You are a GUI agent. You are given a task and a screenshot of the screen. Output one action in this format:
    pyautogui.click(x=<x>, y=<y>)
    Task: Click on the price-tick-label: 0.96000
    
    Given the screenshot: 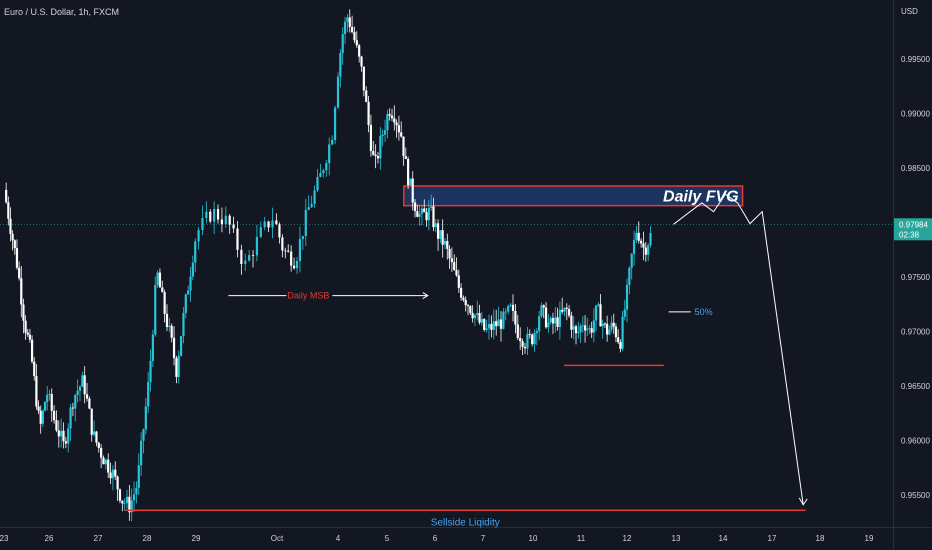 What is the action you would take?
    pyautogui.click(x=915, y=441)
    